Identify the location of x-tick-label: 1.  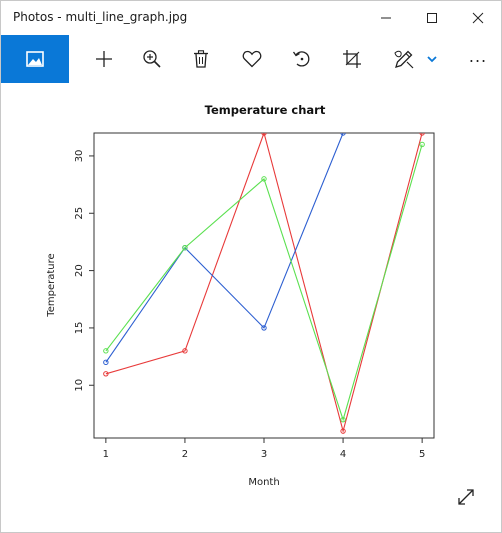
(106, 454).